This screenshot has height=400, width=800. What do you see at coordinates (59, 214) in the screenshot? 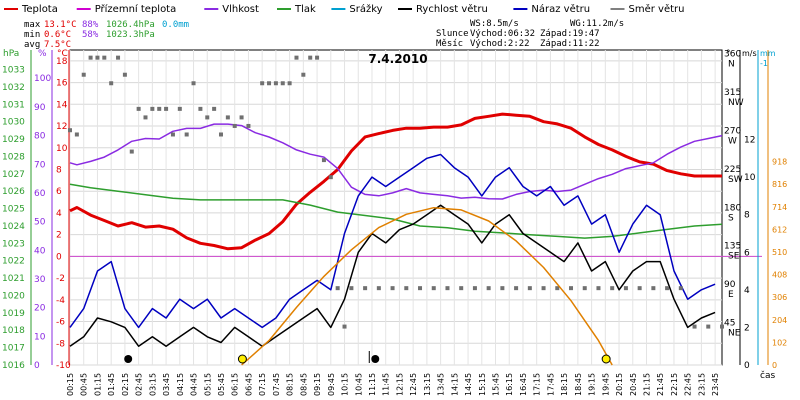
I see `tick-temp: 4` at bounding box center [59, 214].